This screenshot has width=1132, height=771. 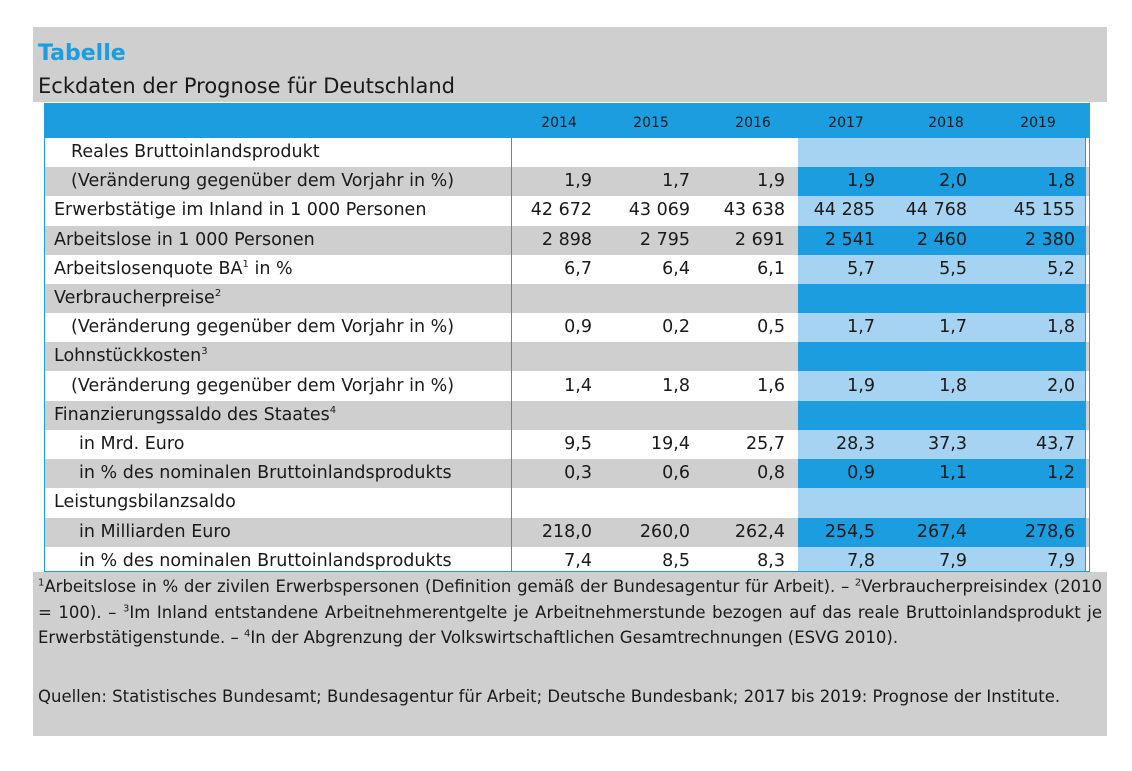 I want to click on table-cell: 0,6, so click(x=676, y=473).